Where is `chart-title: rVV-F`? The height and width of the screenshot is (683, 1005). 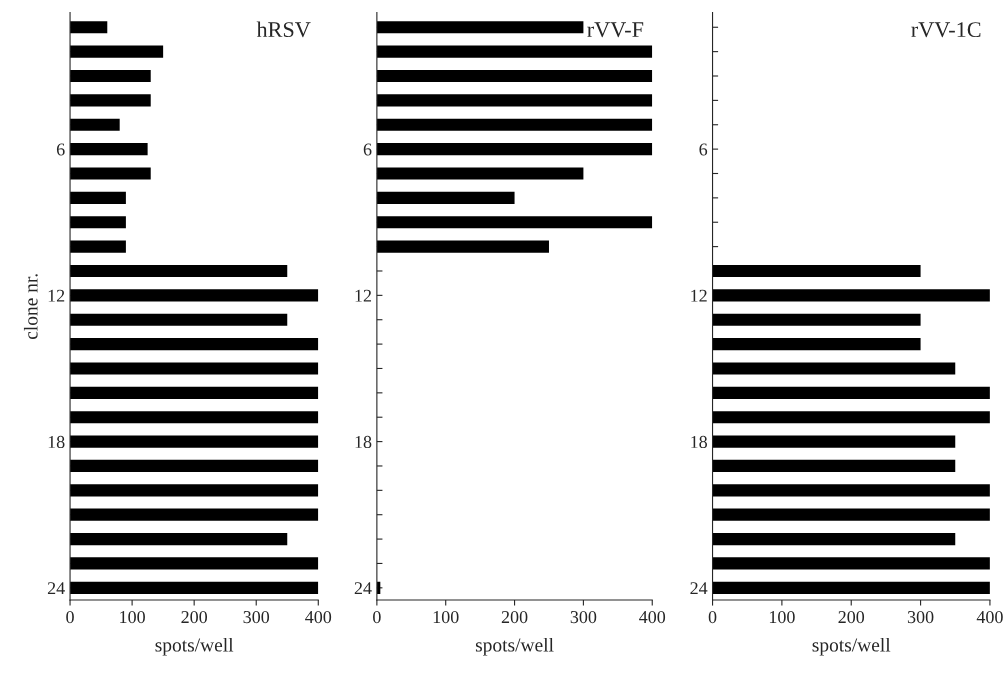
chart-title: rVV-F is located at coordinates (615, 30).